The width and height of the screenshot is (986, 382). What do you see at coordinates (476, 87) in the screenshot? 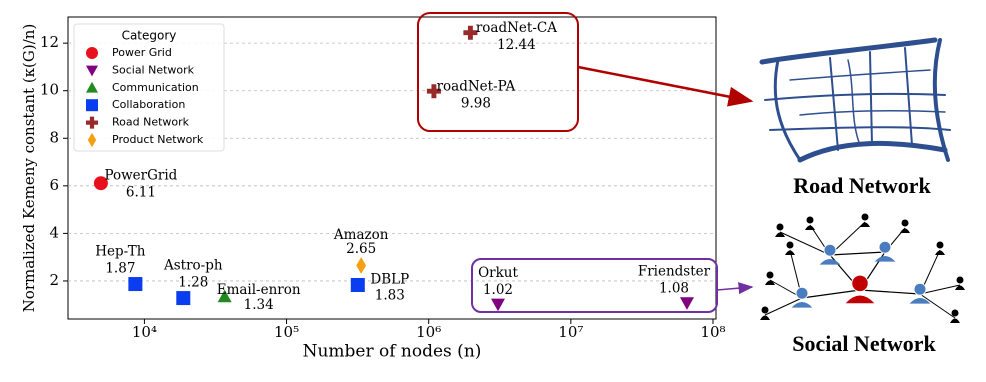
I see `point-label: roadNet-PA` at bounding box center [476, 87].